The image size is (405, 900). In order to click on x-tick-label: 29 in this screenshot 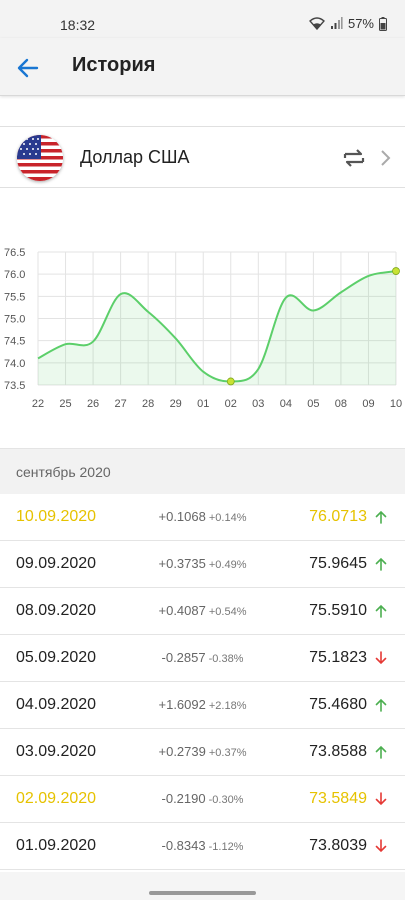, I will do `click(176, 404)`.